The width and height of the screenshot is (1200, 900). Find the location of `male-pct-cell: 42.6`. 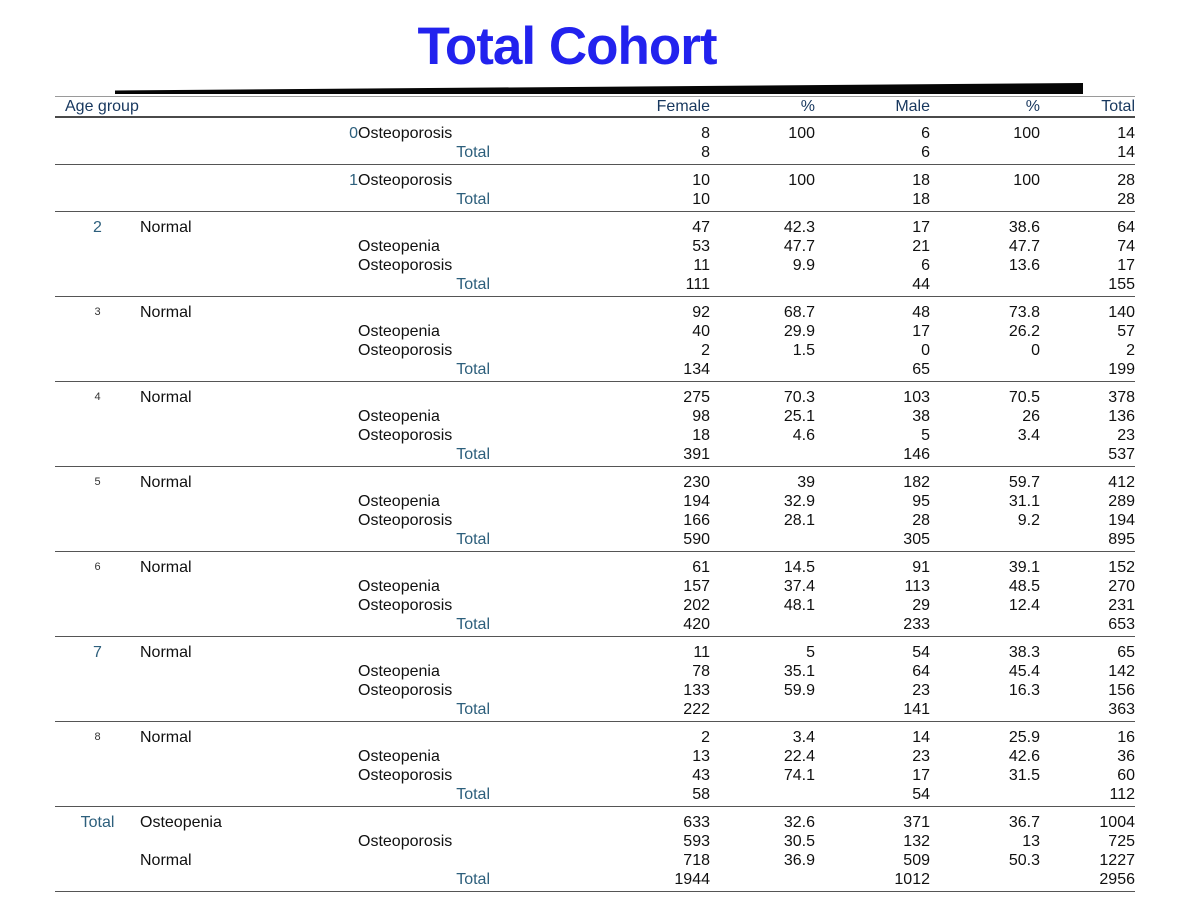

male-pct-cell: 42.6 is located at coordinates (1024, 756).